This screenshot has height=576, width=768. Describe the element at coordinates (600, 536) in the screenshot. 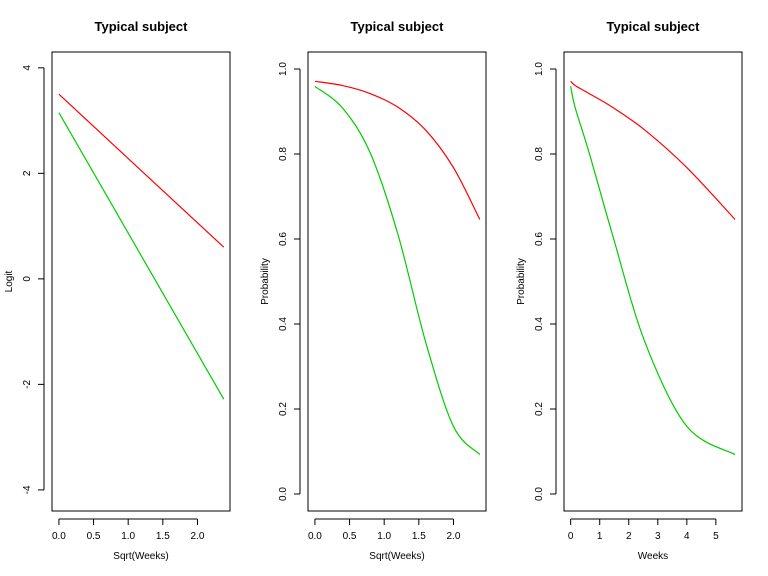

I see `x-tick-label: 1` at that location.